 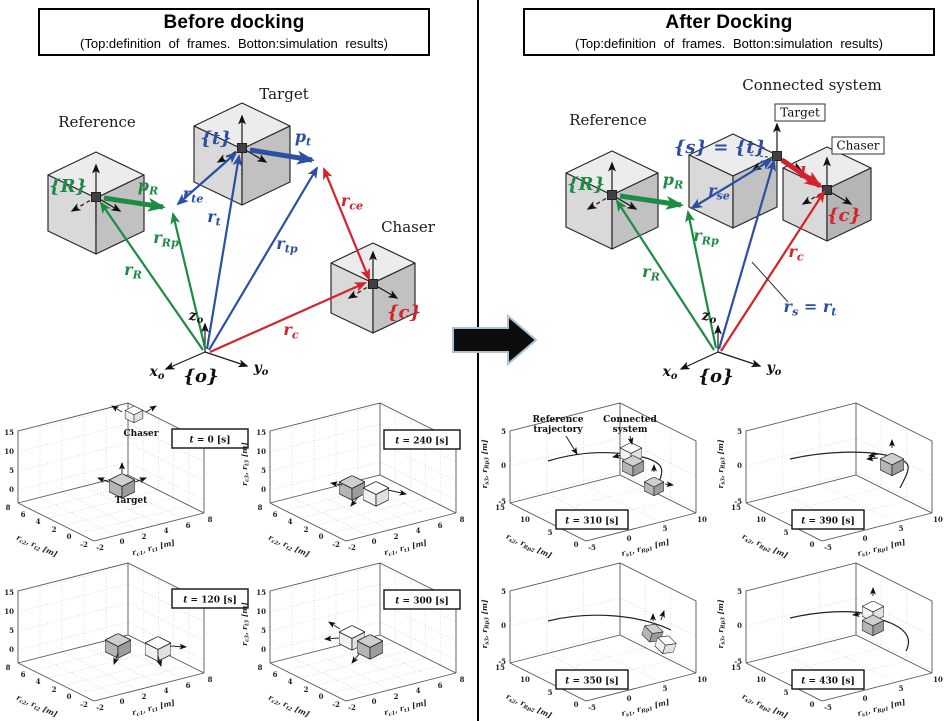 I want to click on sim-plot-before-t0: Chaser Target t = 0 [s], so click(x=124, y=481).